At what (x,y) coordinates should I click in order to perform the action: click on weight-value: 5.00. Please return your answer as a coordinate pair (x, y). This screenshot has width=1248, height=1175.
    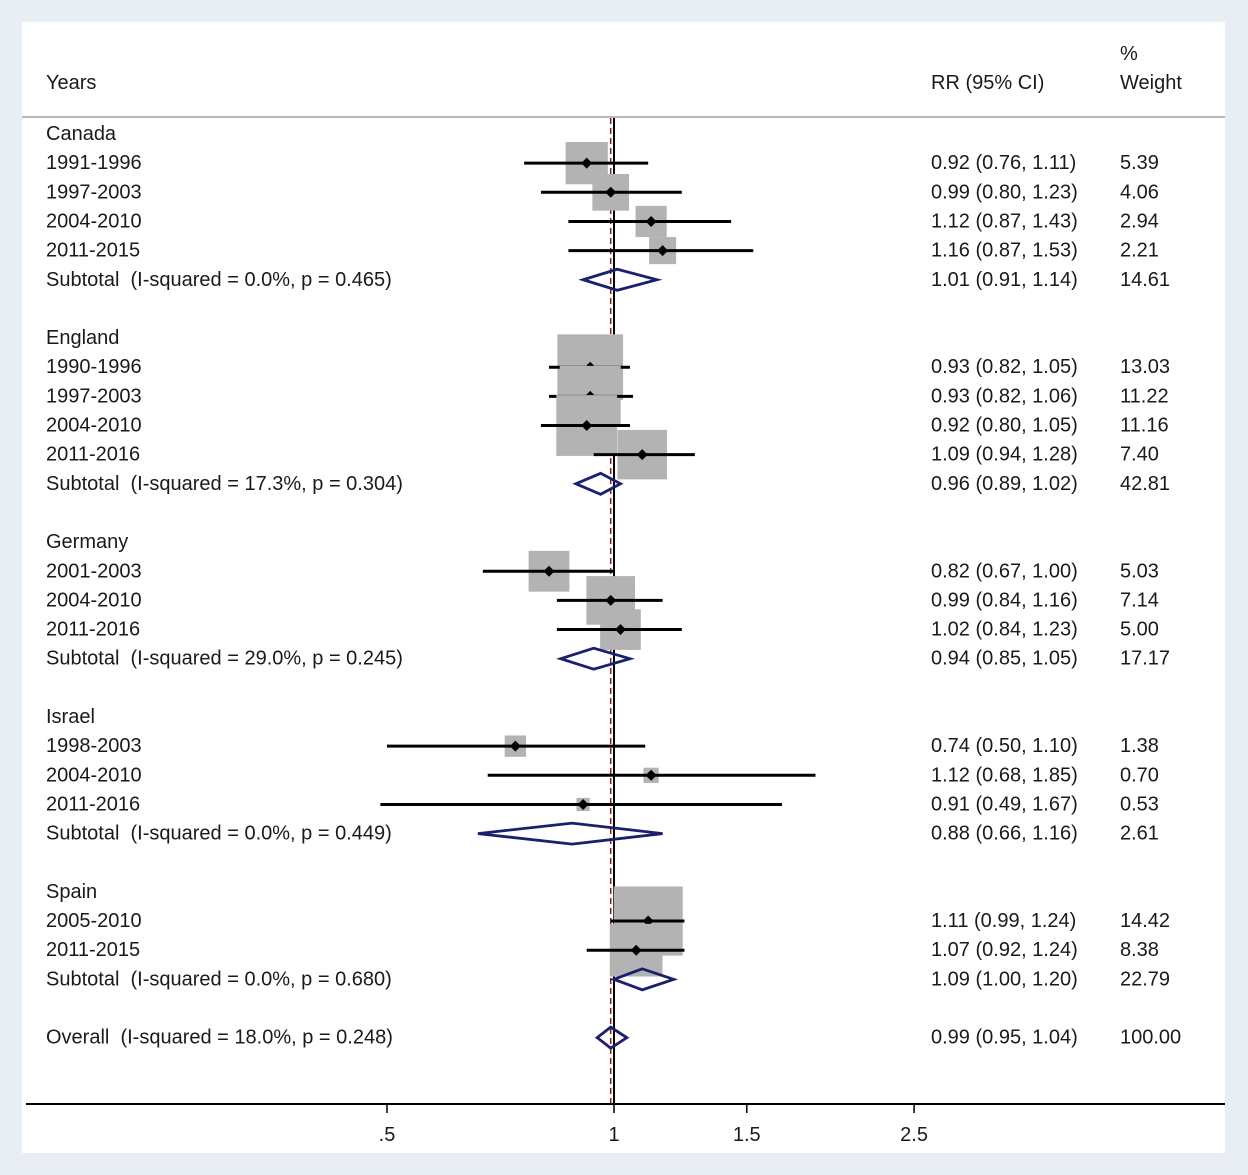
    Looking at the image, I should click on (1139, 630).